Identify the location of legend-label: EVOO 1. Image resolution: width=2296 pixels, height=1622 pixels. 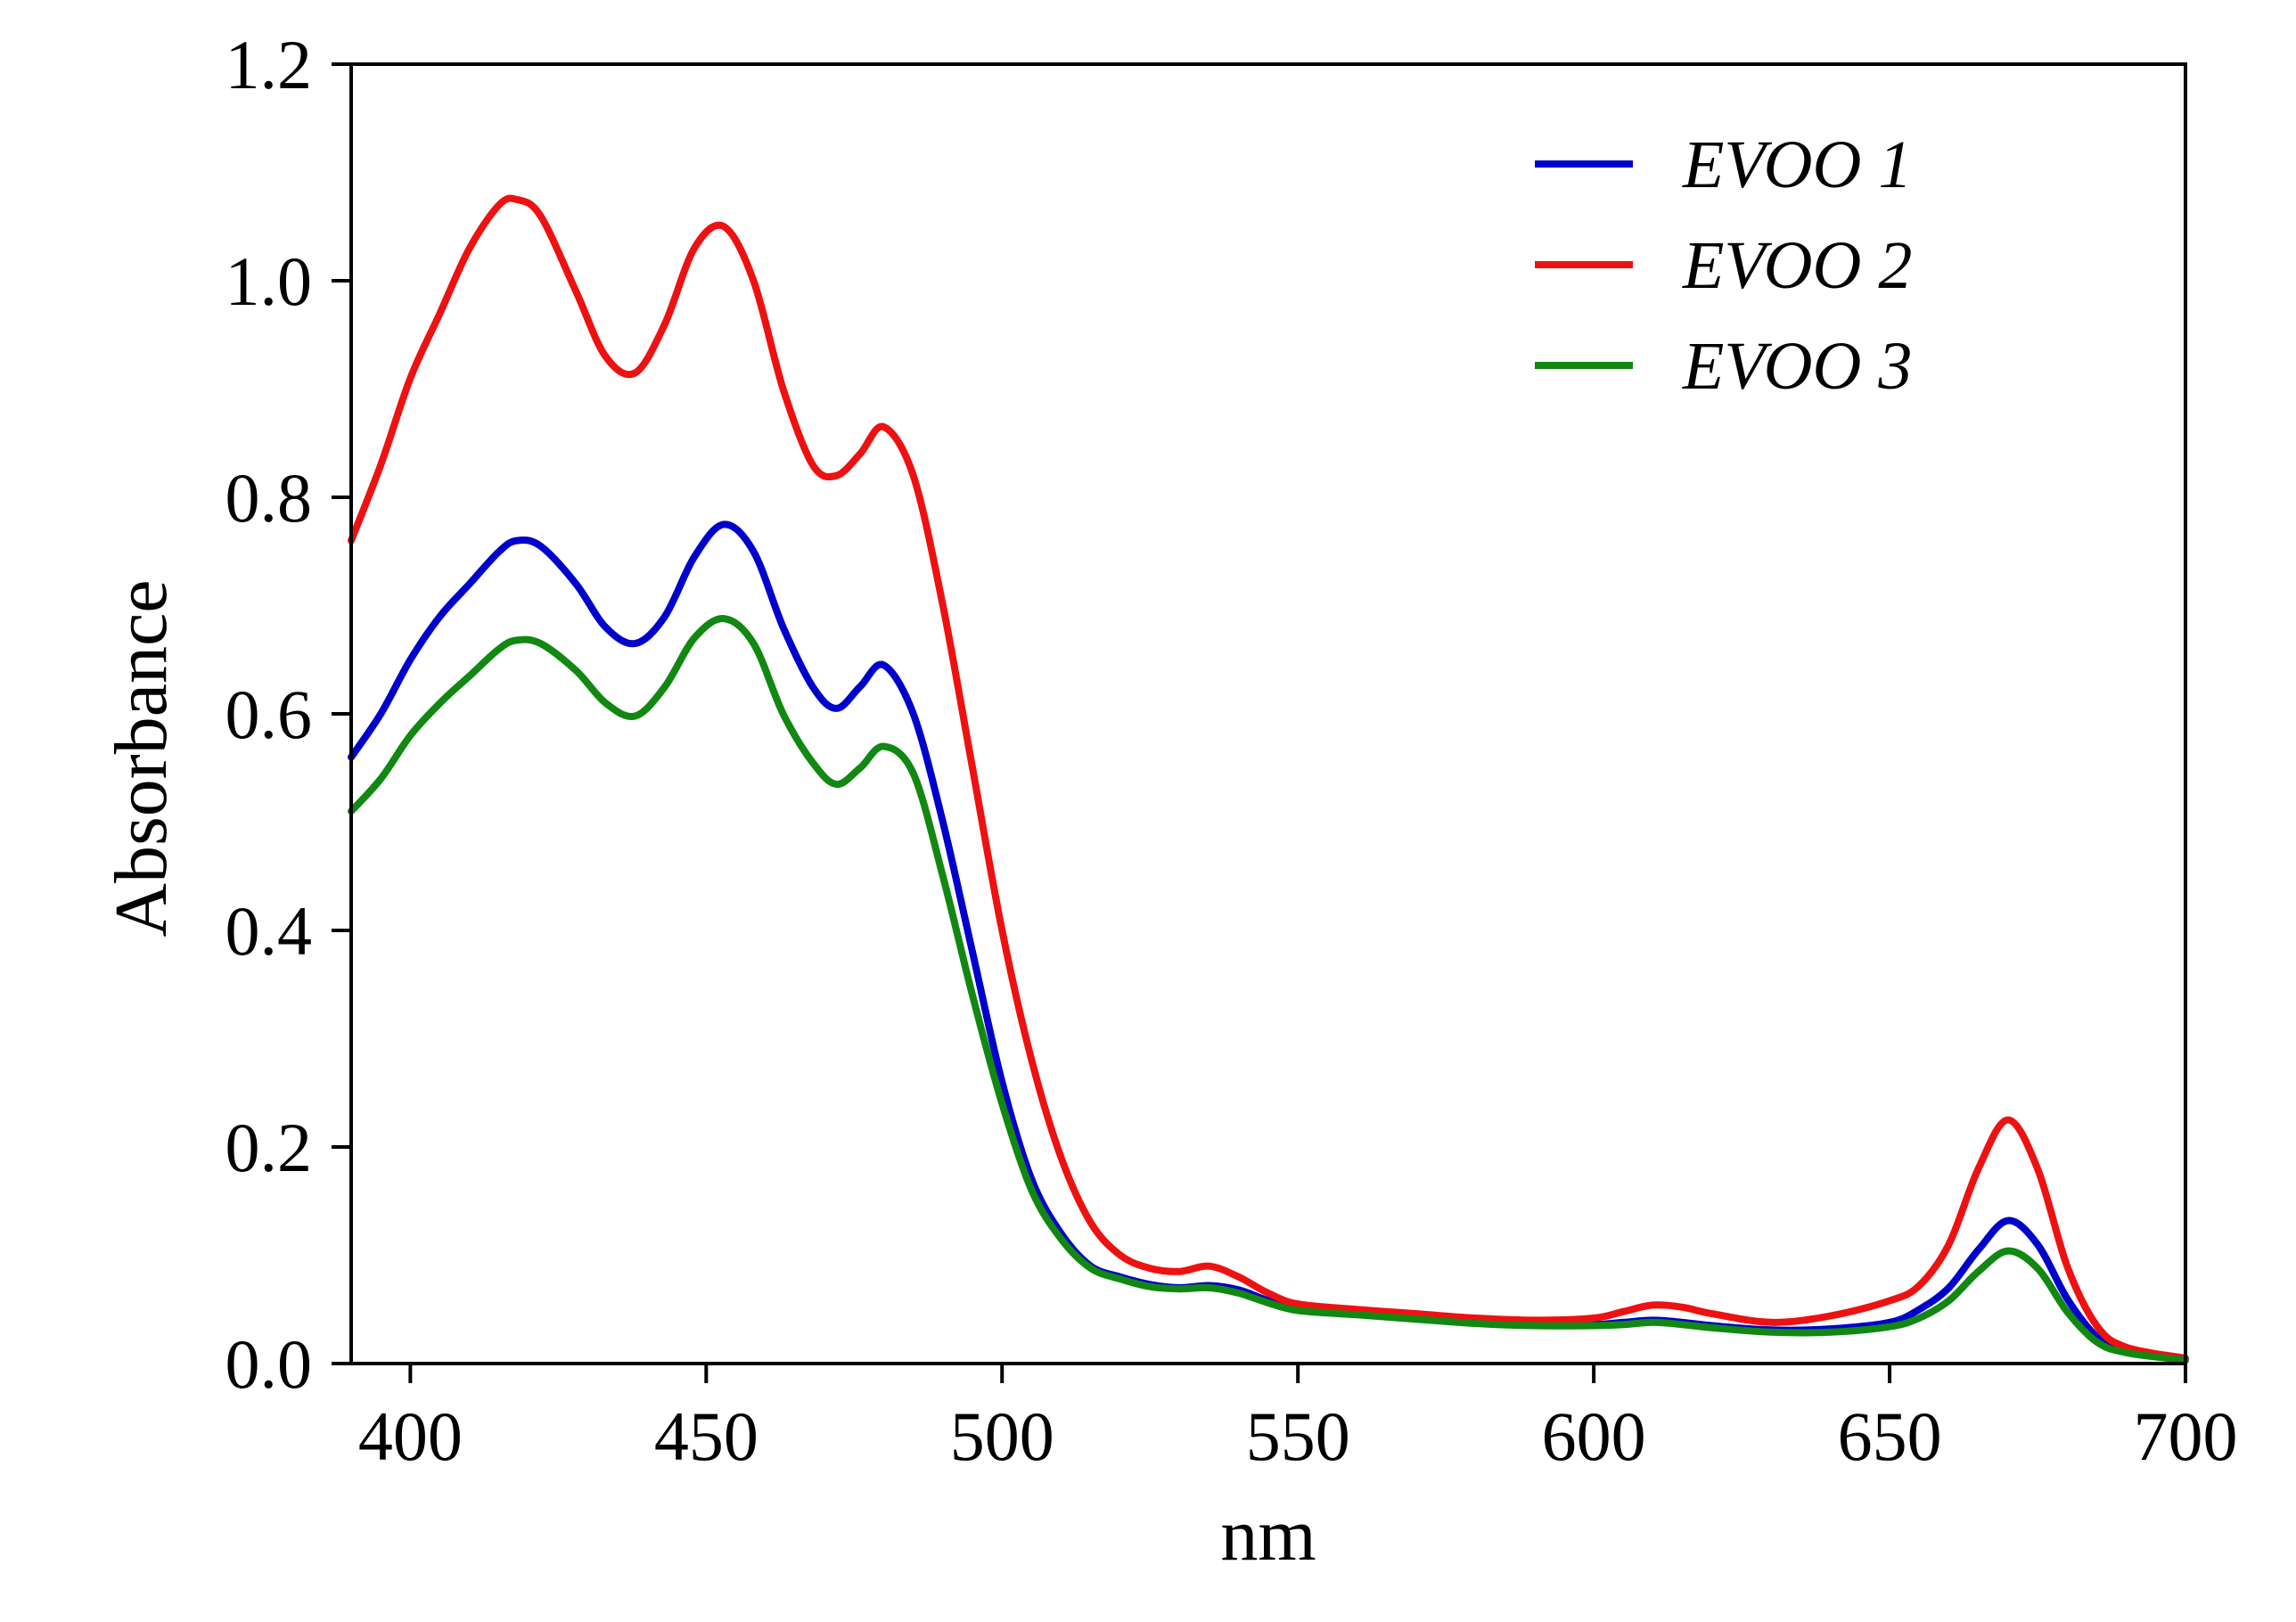
(1797, 164).